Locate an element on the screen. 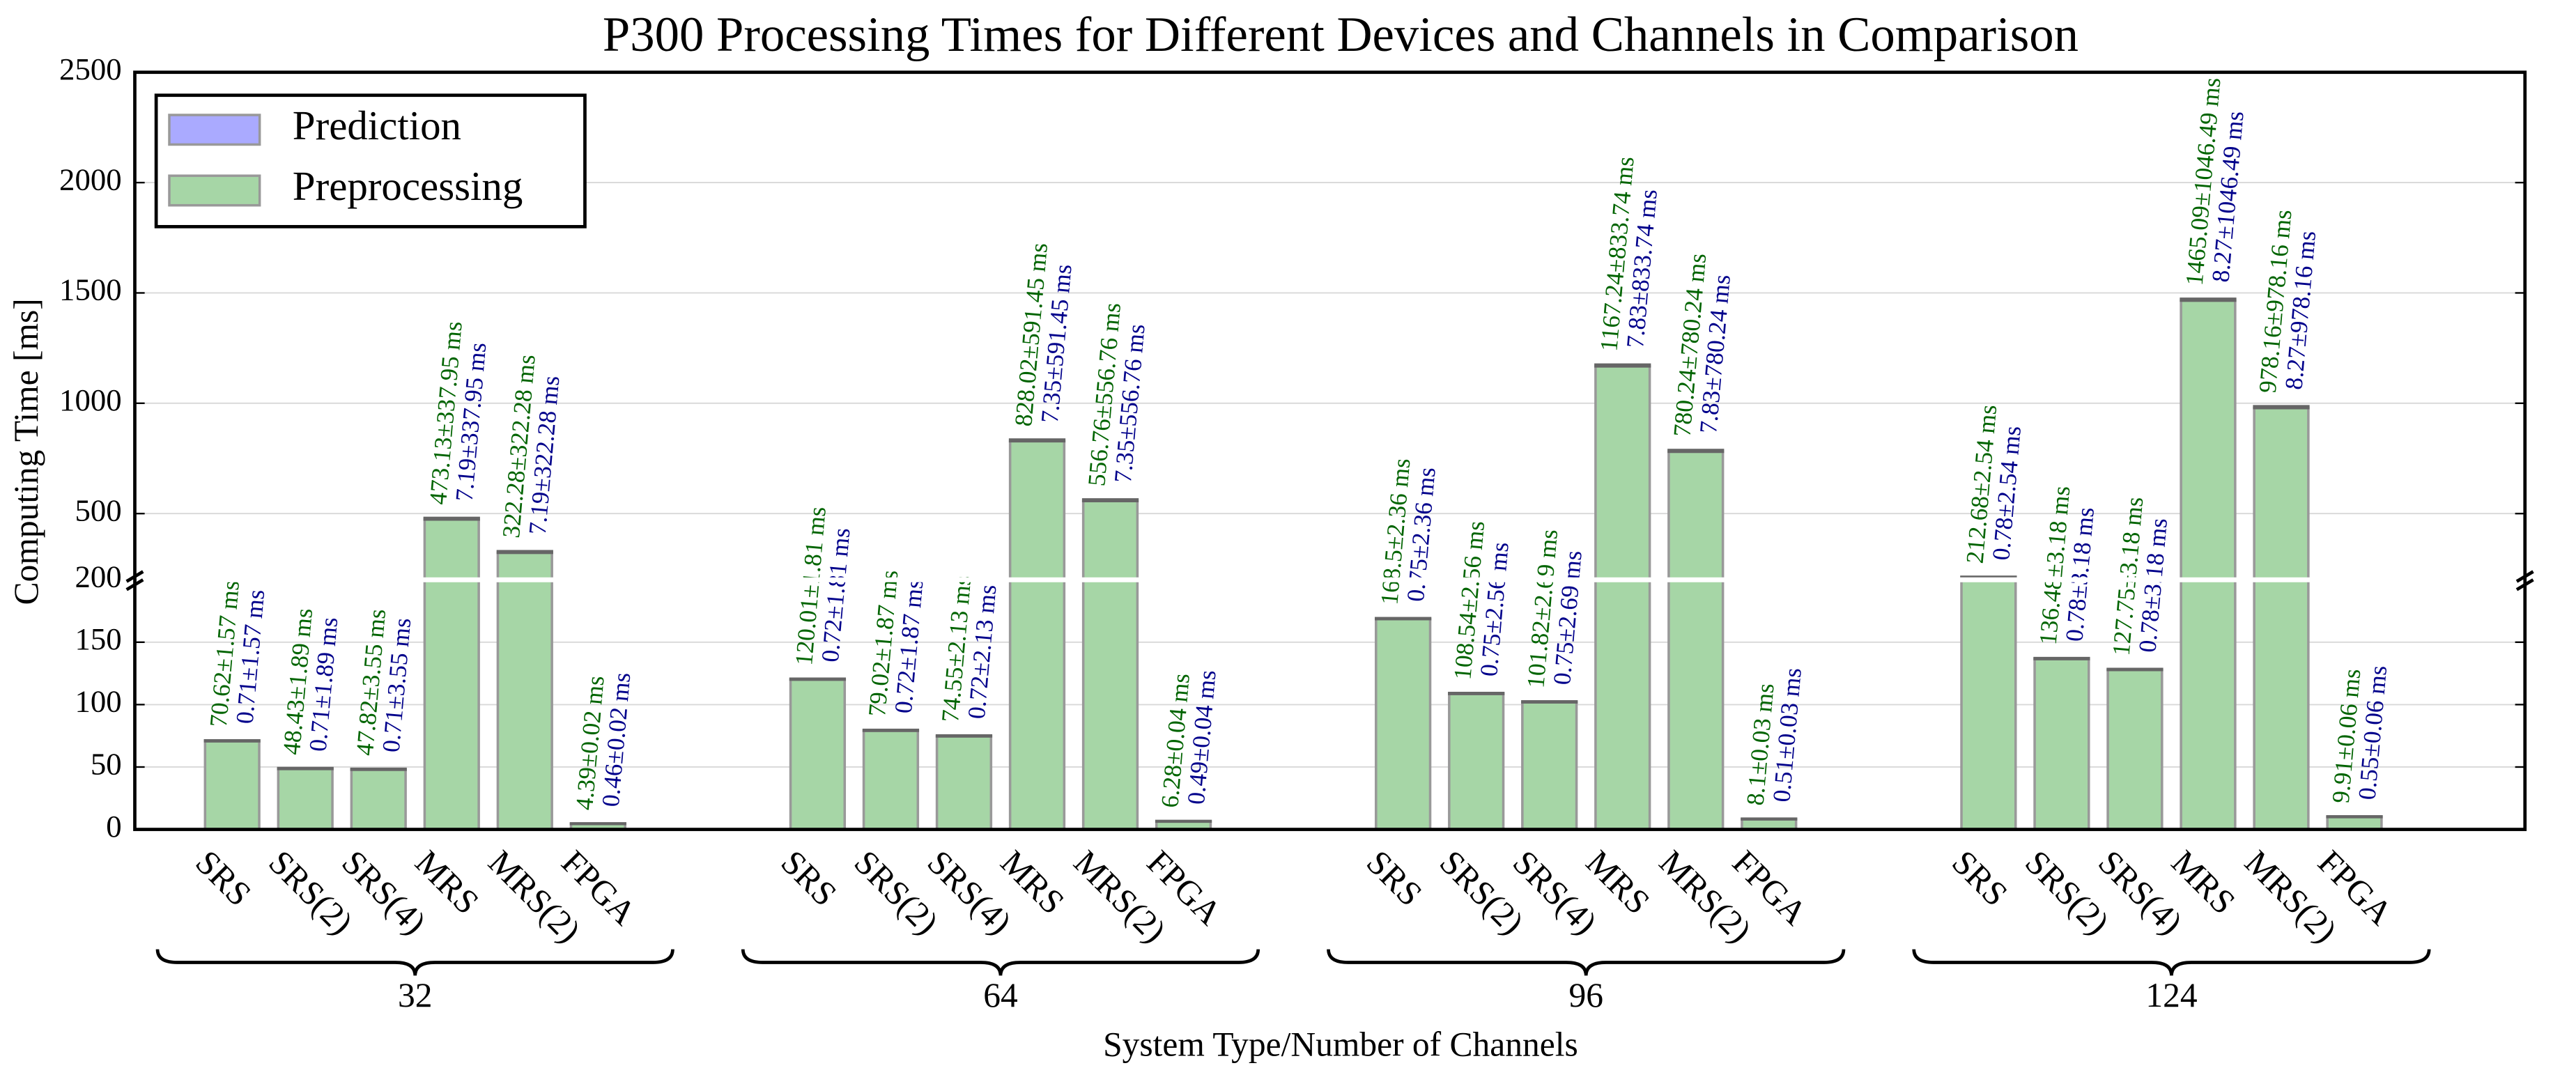 This screenshot has height=1084, width=2576. y-tick-label: 150 is located at coordinates (98, 639).